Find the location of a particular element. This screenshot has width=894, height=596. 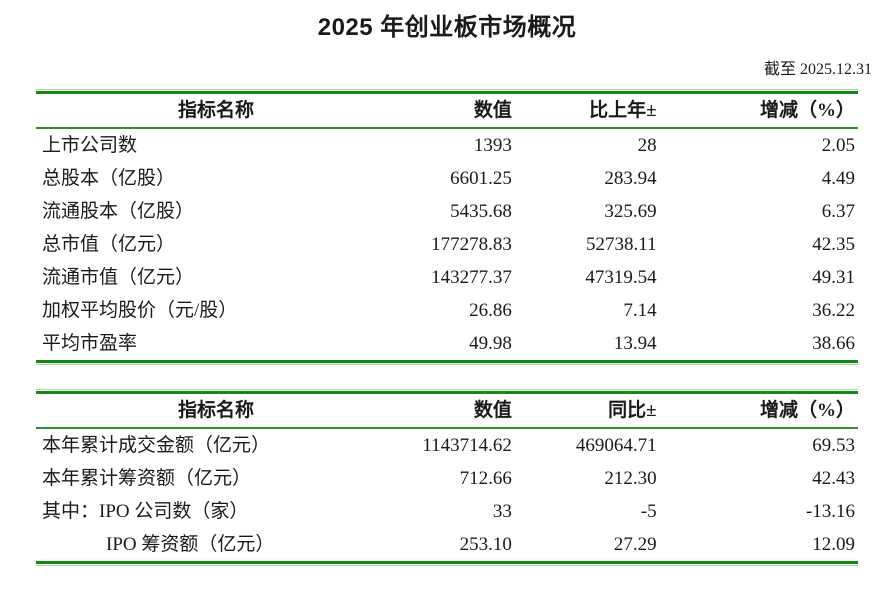

cell-indicator: 总股本（亿股） is located at coordinates (109, 178).